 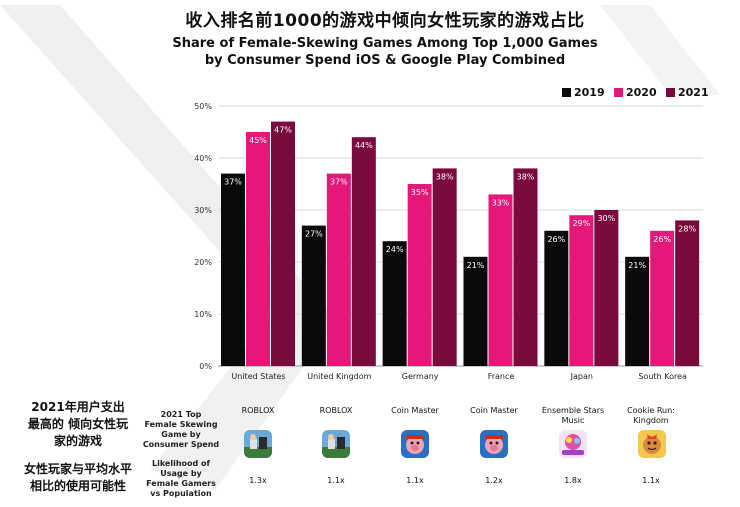 I want to click on y-tick-label: 20%, so click(x=203, y=262).